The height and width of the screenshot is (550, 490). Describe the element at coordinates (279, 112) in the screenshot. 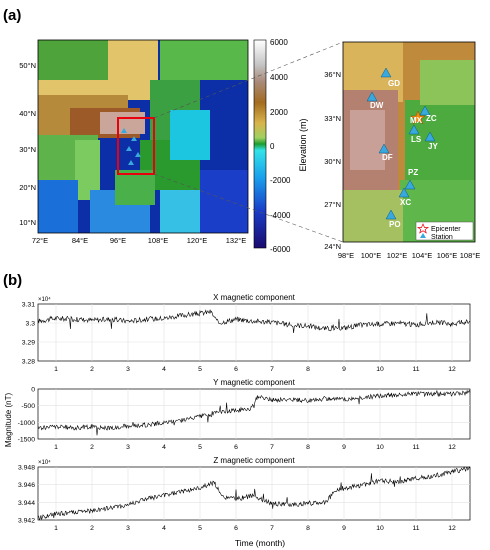

I see `colorbar-tick: 2000` at that location.